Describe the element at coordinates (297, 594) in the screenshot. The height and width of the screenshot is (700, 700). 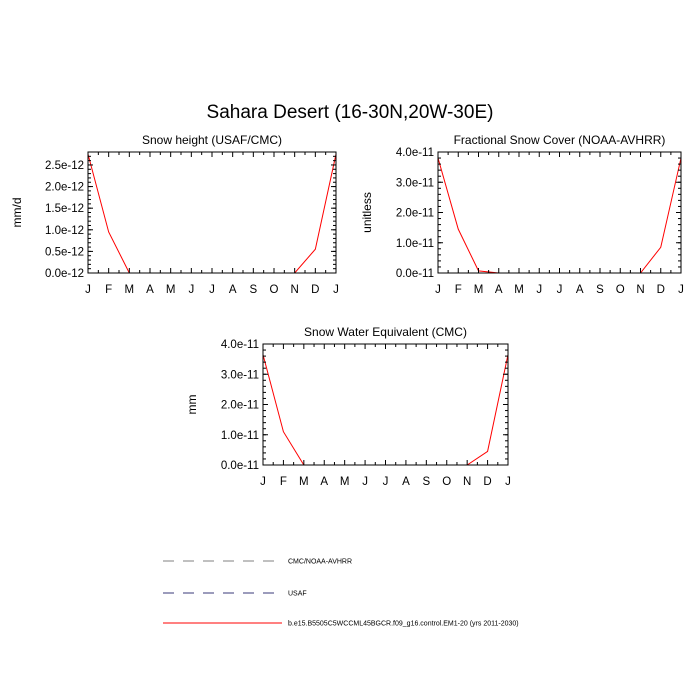
I see `legend-label: USAF` at that location.